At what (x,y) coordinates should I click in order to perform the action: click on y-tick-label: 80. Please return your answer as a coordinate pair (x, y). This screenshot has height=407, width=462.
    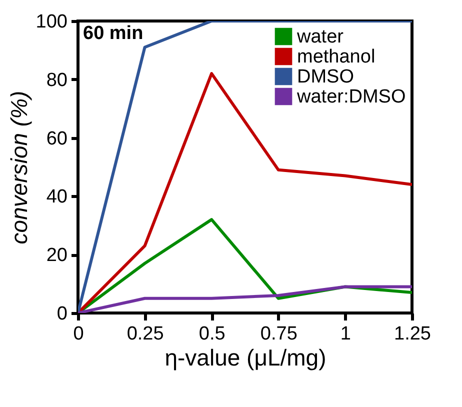
    Looking at the image, I should click on (57, 80).